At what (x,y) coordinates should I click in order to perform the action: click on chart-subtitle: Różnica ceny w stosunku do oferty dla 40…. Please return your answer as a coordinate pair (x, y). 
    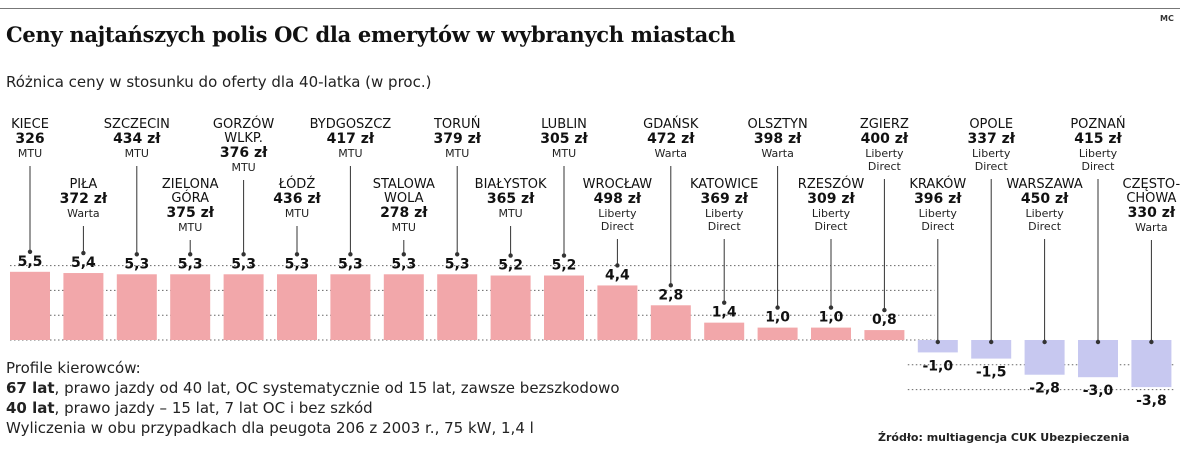
    Looking at the image, I should click on (219, 82).